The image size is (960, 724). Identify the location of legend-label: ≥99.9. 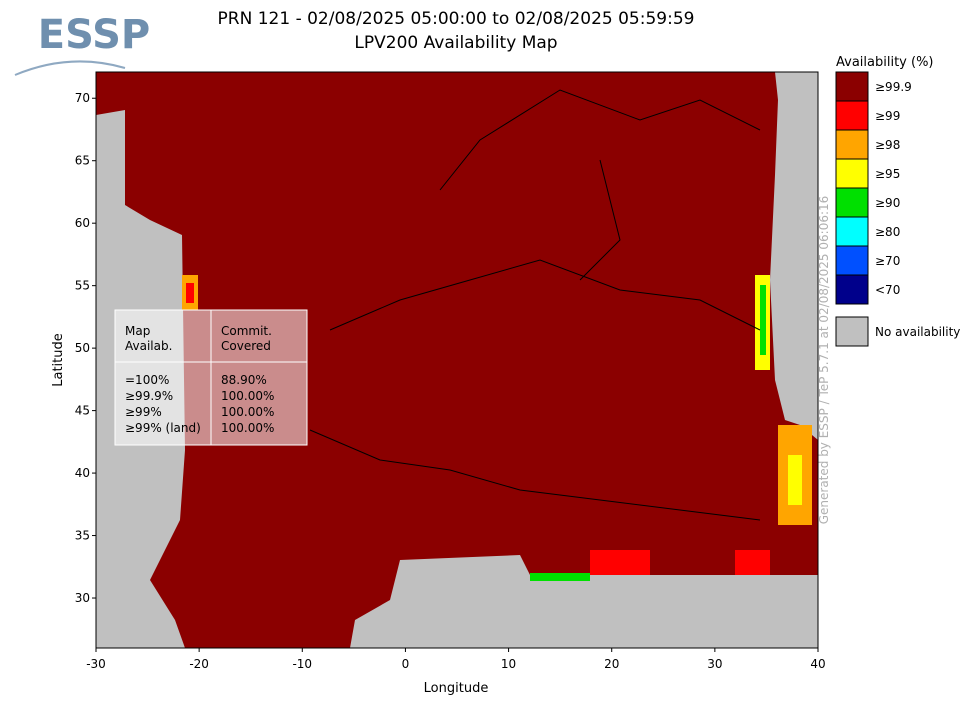
(893, 87).